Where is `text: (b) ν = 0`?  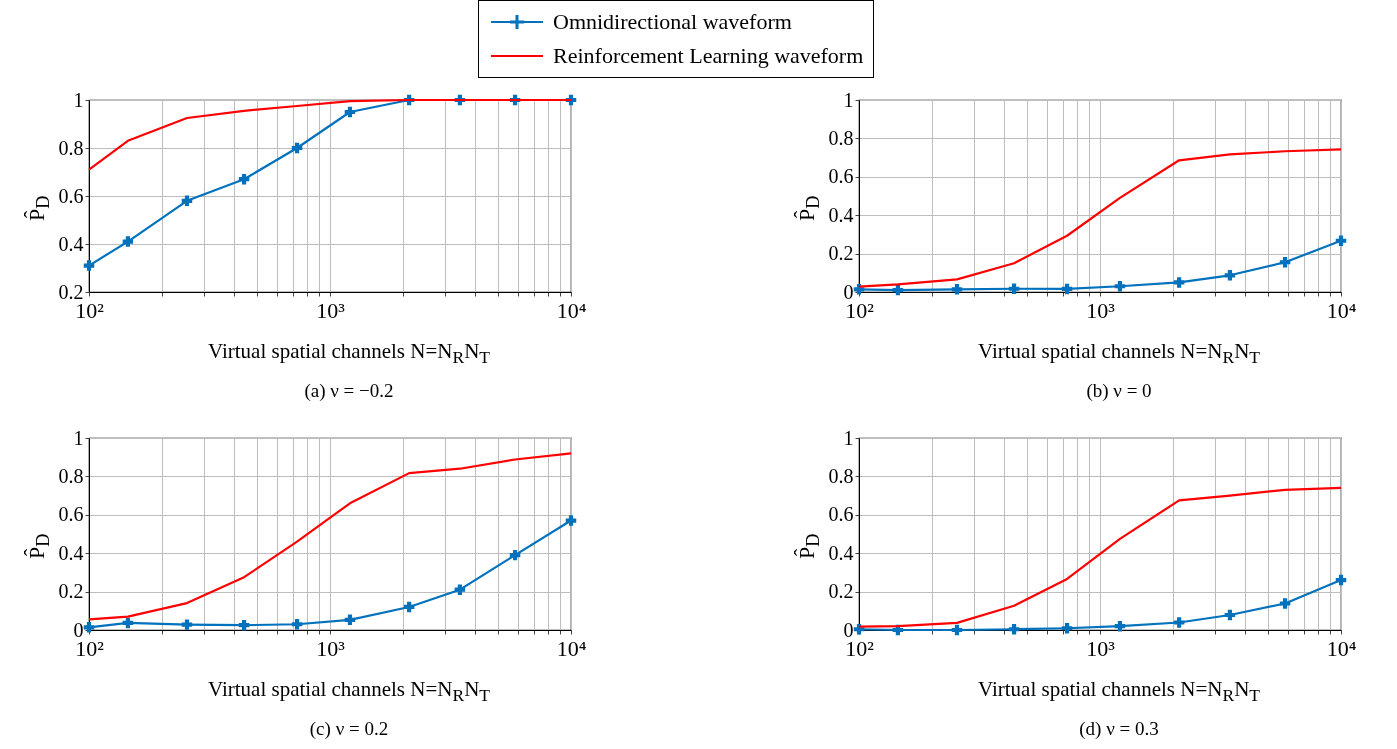
text: (b) ν = 0 is located at coordinates (1119, 391).